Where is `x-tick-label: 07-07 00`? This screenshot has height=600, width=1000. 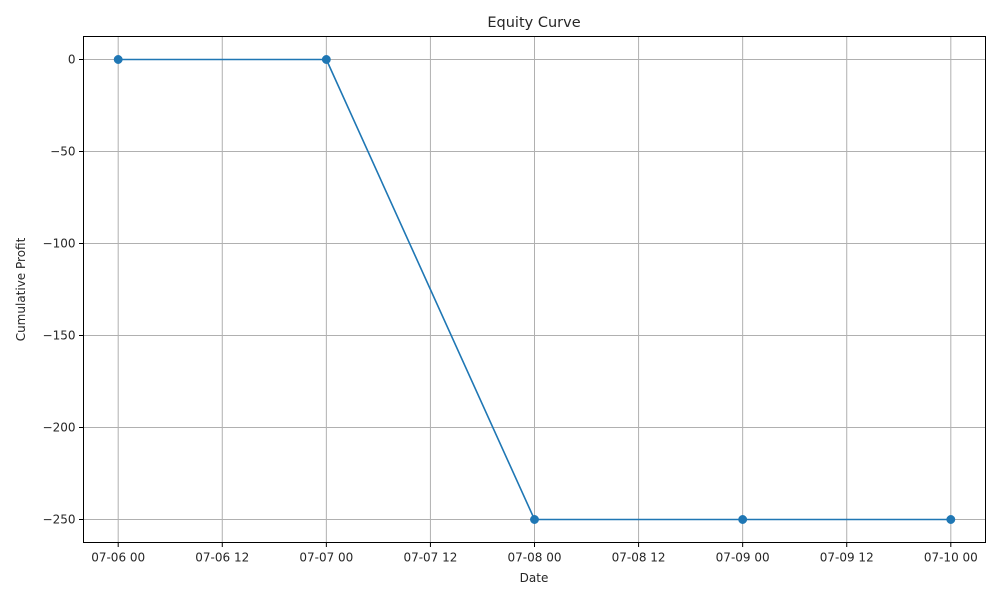
x-tick-label: 07-07 00 is located at coordinates (326, 558).